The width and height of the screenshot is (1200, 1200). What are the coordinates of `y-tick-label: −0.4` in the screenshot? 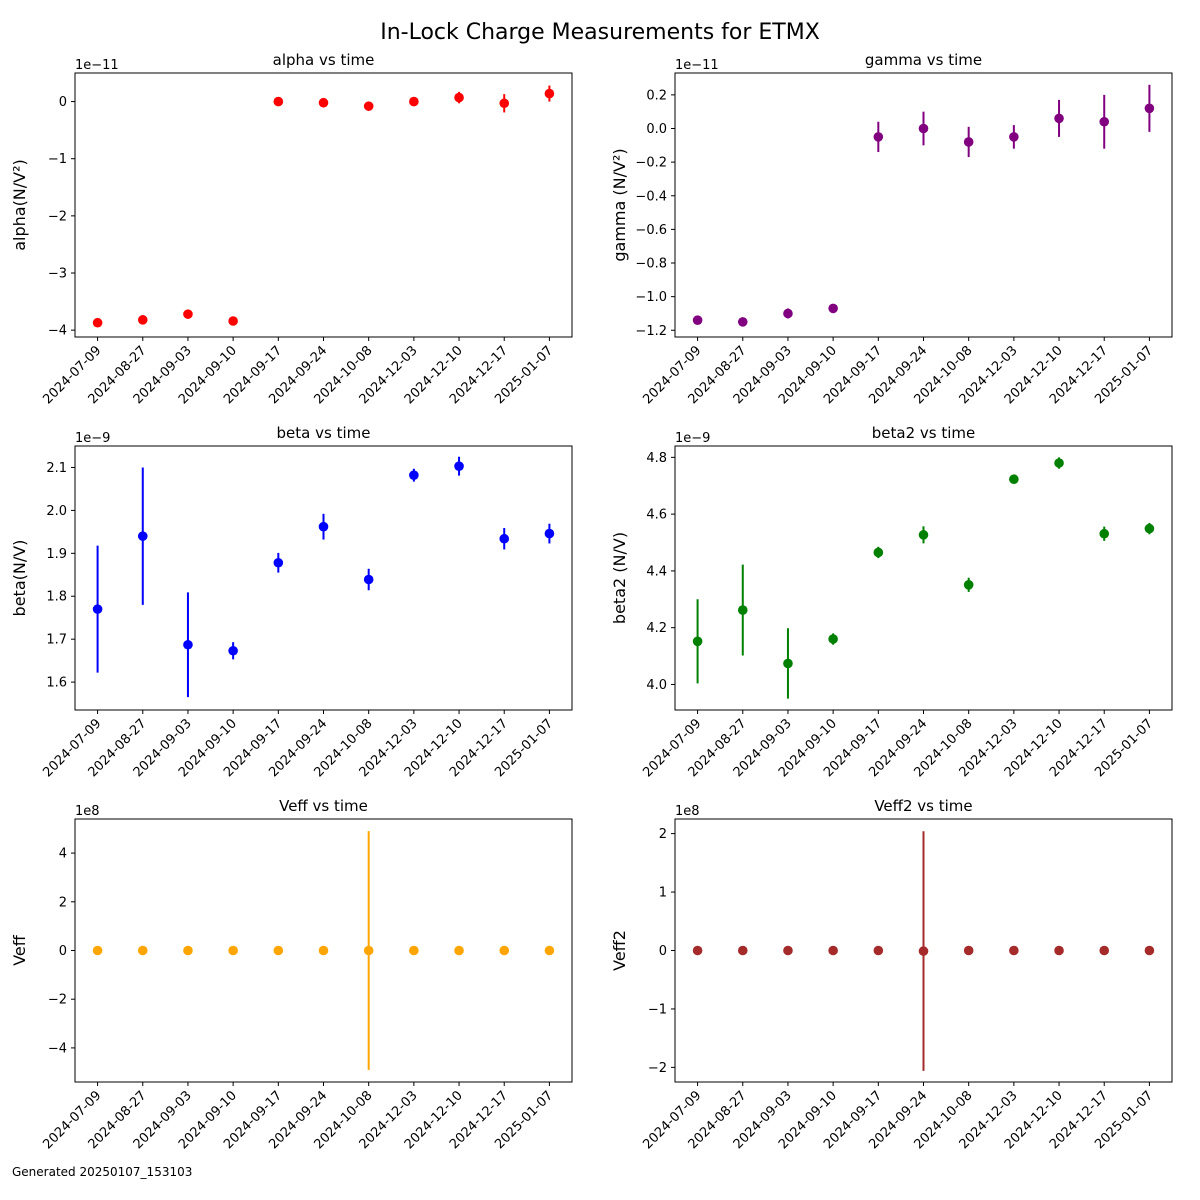 It's located at (651, 196).